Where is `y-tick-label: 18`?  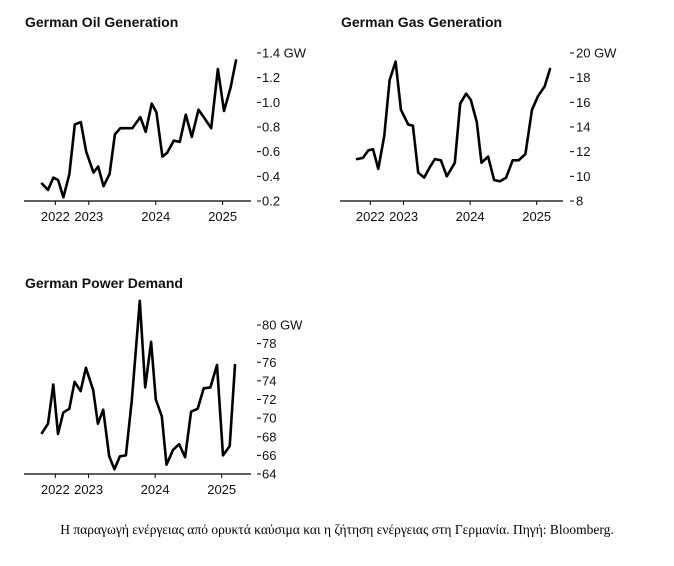 y-tick-label: 18 is located at coordinates (583, 77).